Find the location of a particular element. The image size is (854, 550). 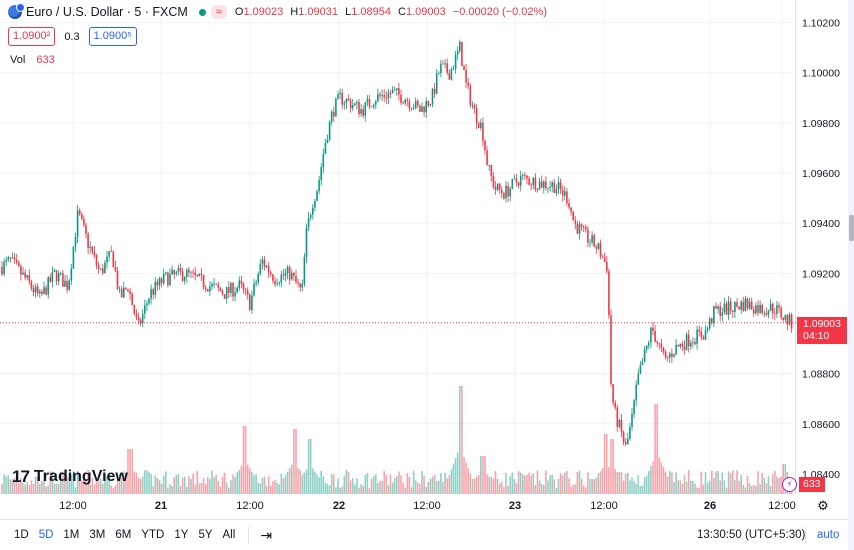

sell-button: 1.0900² is located at coordinates (32, 36).